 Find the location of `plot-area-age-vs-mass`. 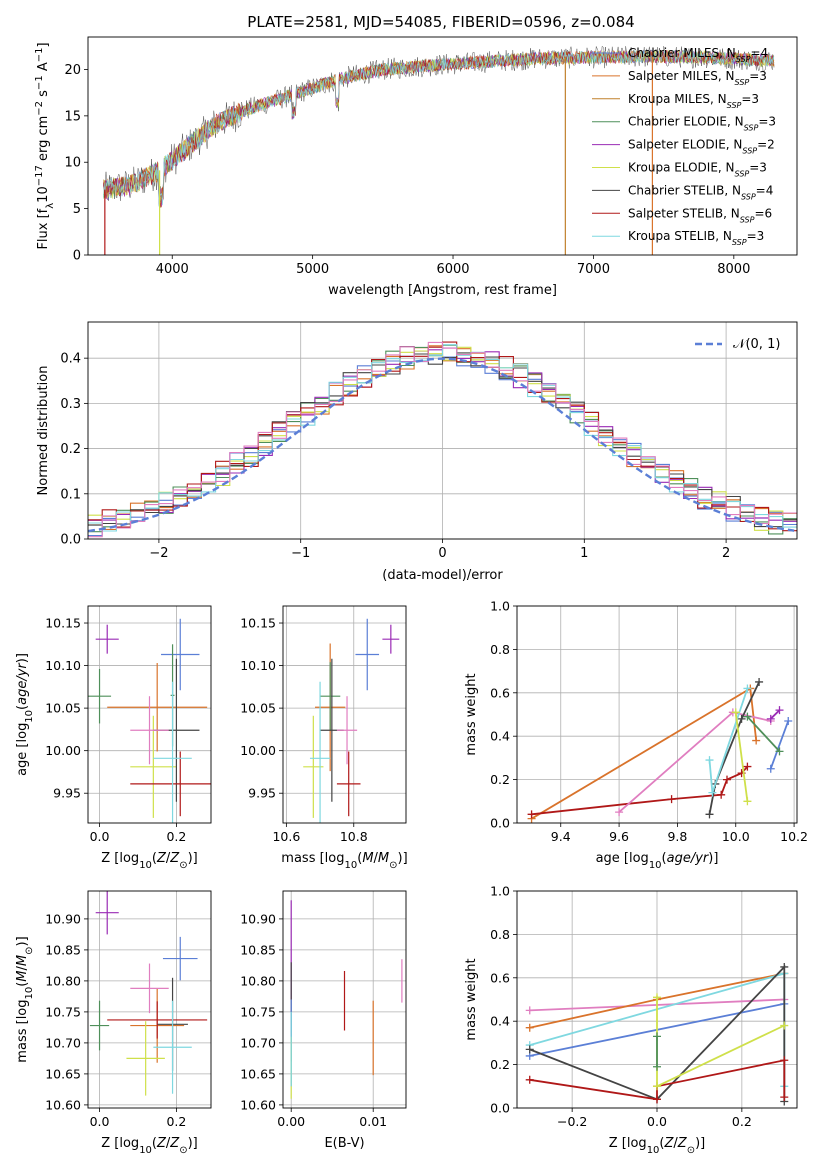

plot-area-age-vs-mass is located at coordinates (351, 720).